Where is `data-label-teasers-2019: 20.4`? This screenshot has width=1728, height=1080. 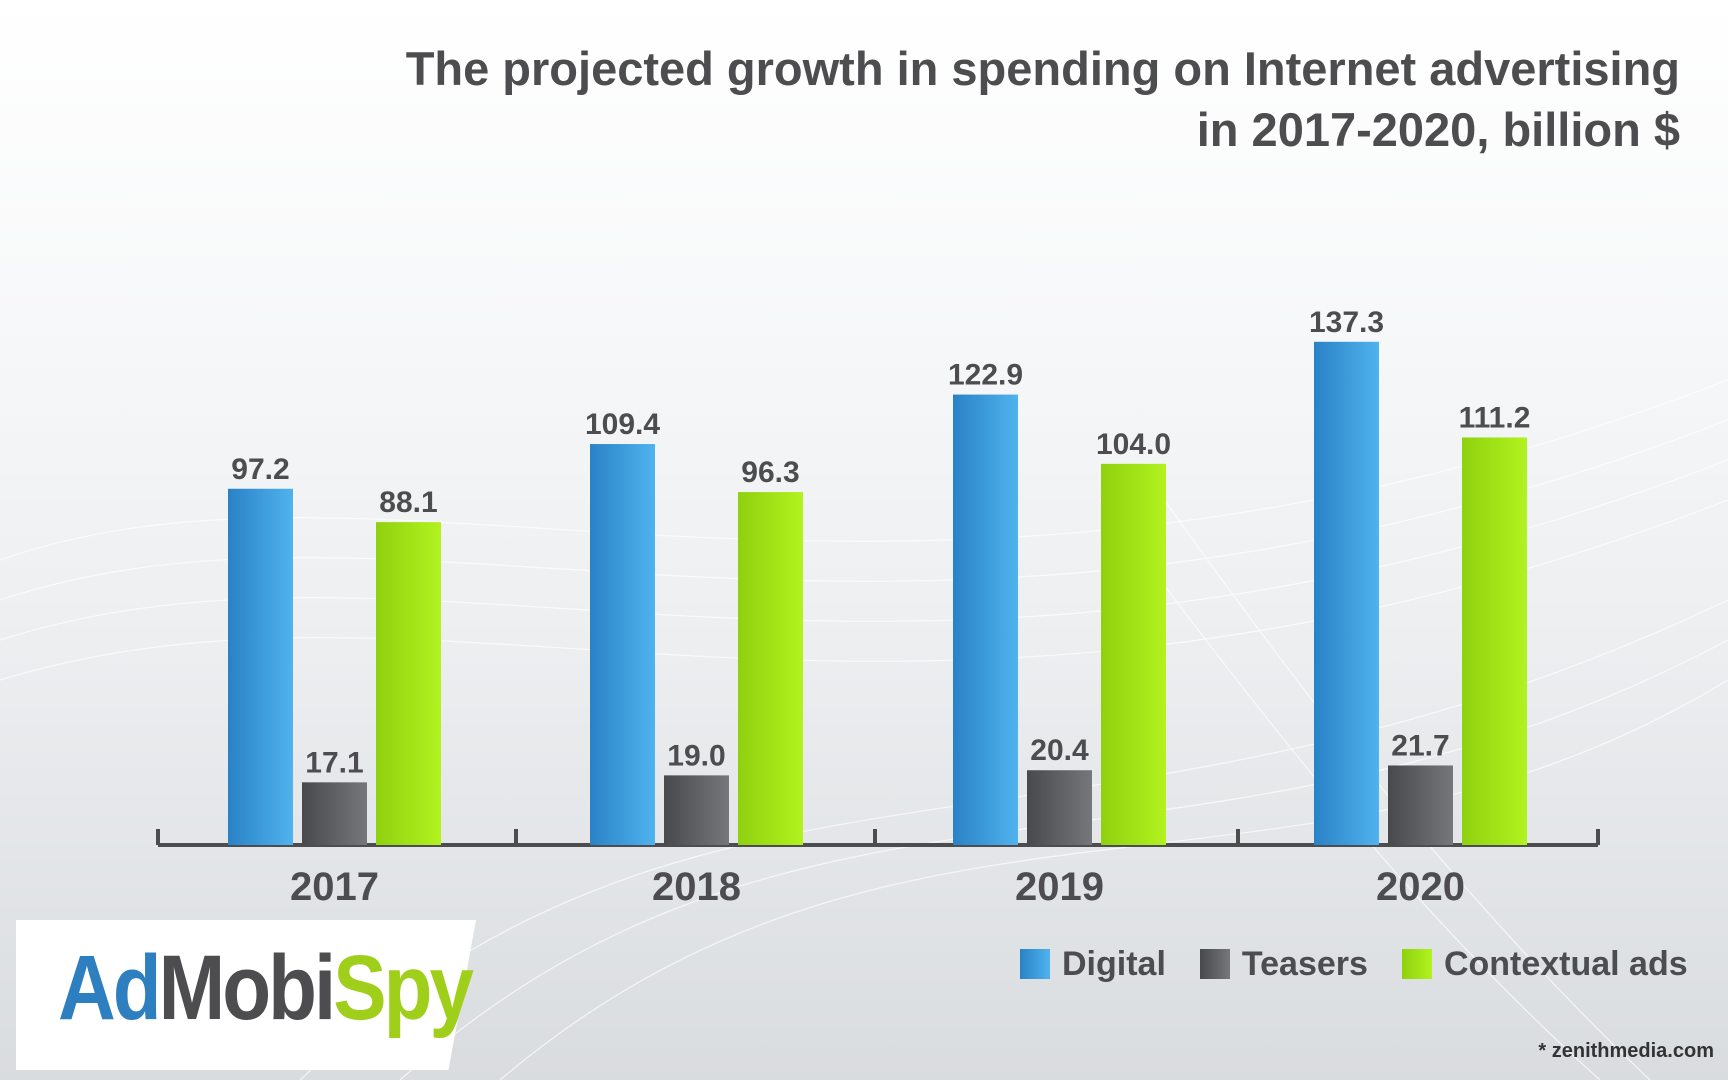
data-label-teasers-2019: 20.4 is located at coordinates (1059, 750).